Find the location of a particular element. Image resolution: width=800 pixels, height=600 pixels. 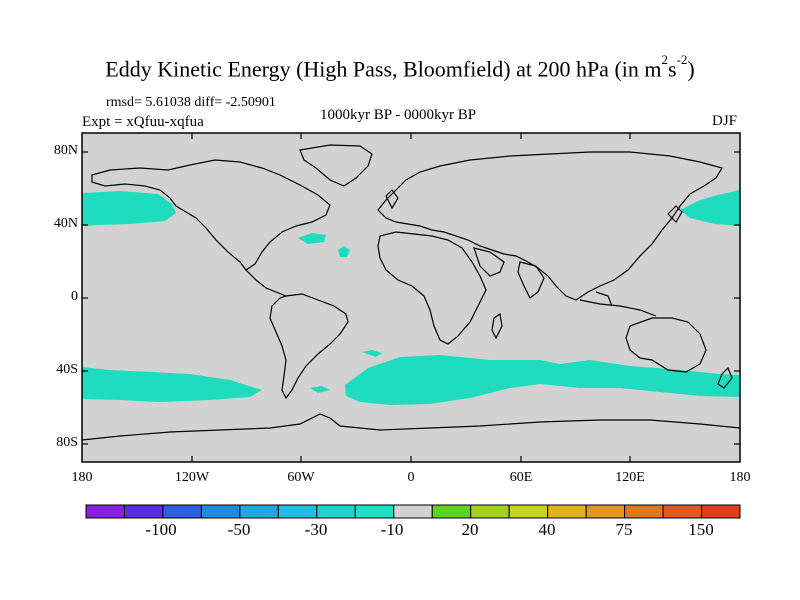

x-tick-label: 0 is located at coordinates (411, 477).